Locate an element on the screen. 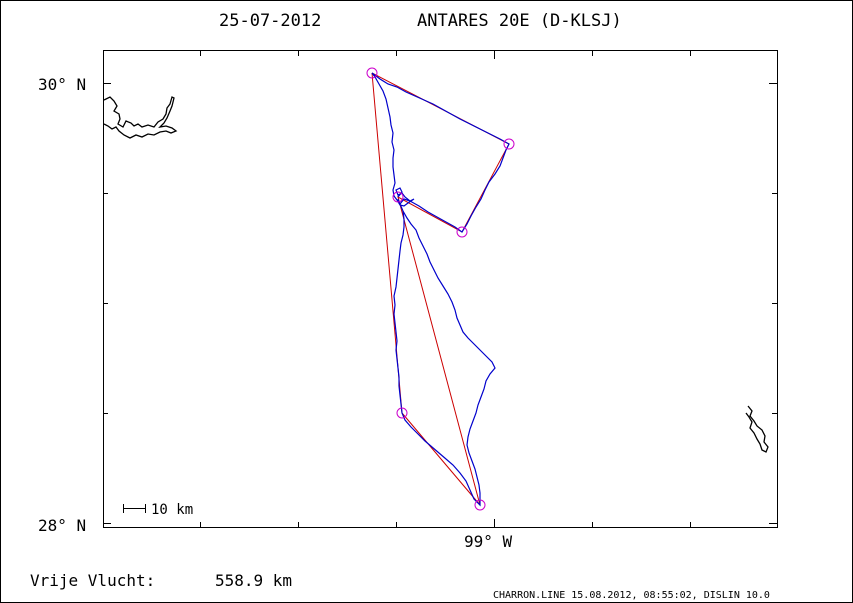 The width and height of the screenshot is (853, 603). coastline-lower-right is located at coordinates (757, 429).